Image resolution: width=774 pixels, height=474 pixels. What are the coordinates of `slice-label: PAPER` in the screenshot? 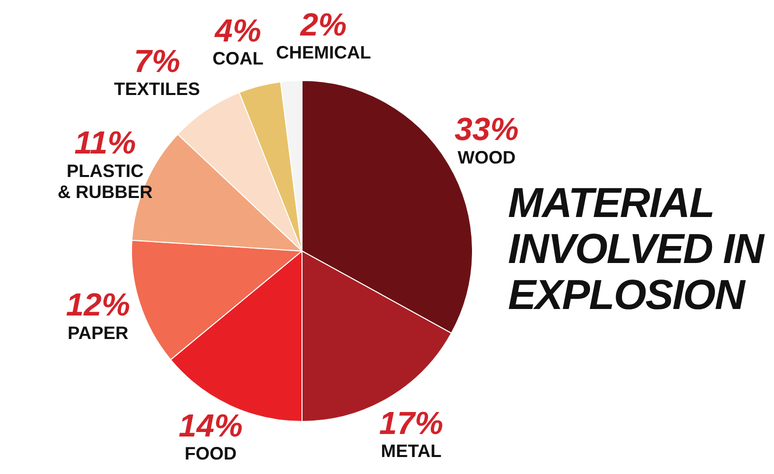 It's located at (98, 332).